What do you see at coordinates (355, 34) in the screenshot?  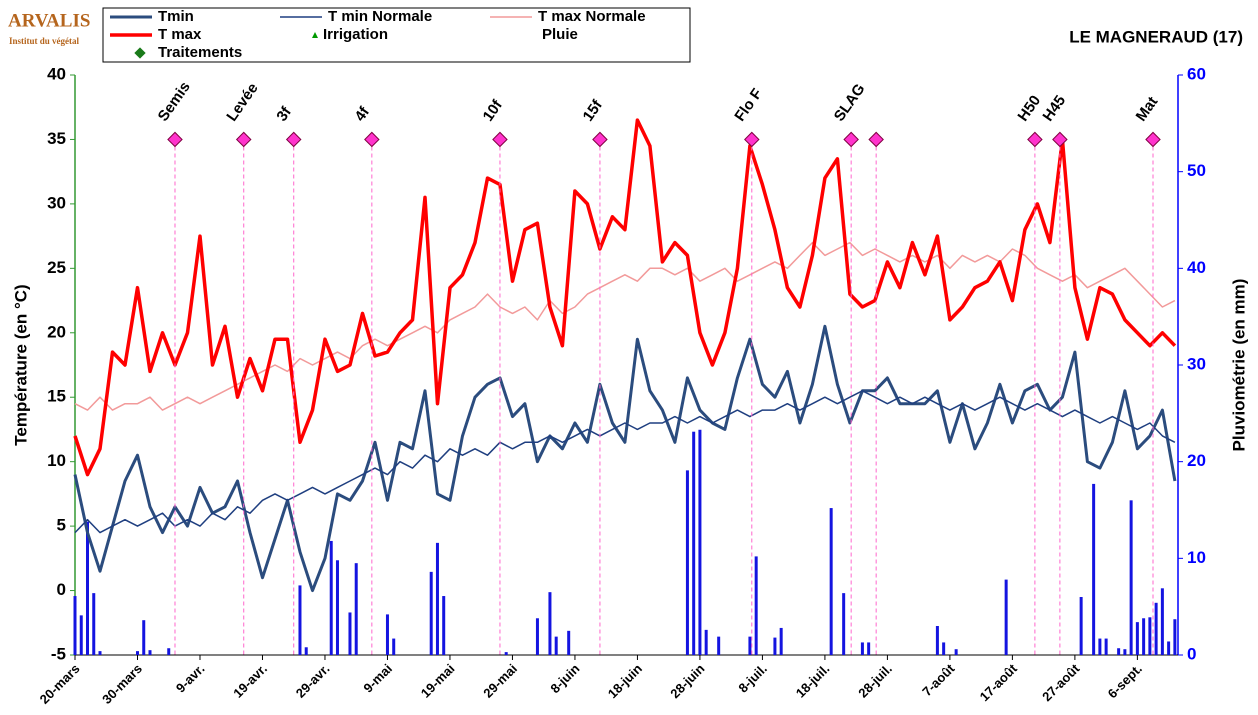 I see `legend-label: Irrigation` at bounding box center [355, 34].